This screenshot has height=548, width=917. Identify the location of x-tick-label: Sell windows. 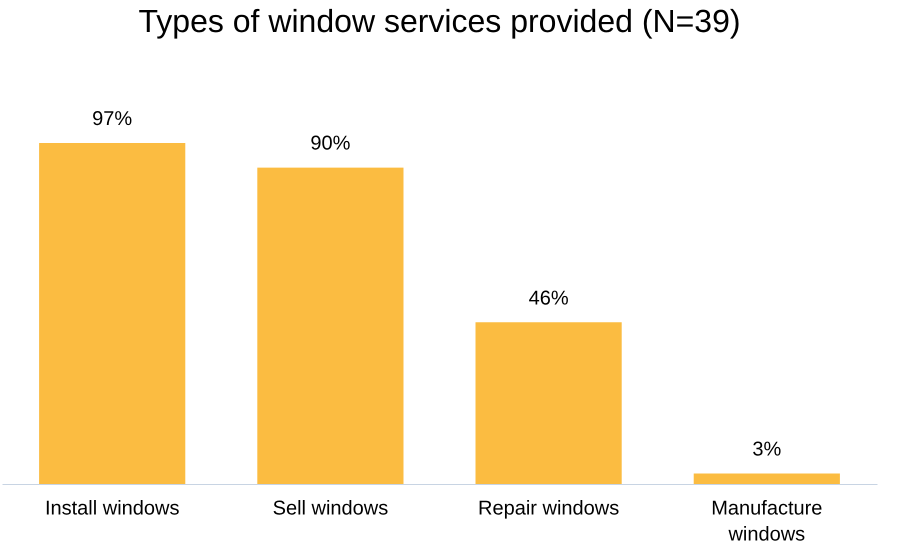
(330, 509).